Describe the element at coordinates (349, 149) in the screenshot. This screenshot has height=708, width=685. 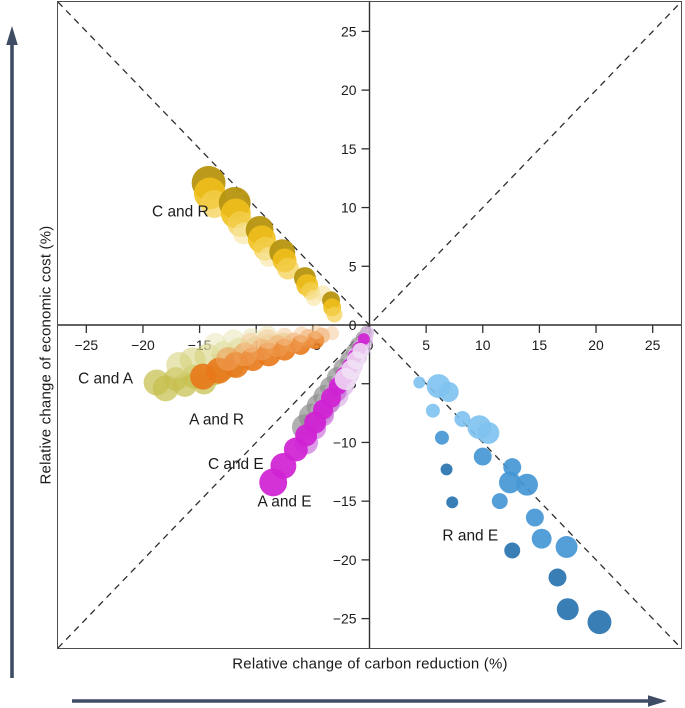
I see `y-tick-label: 15` at that location.